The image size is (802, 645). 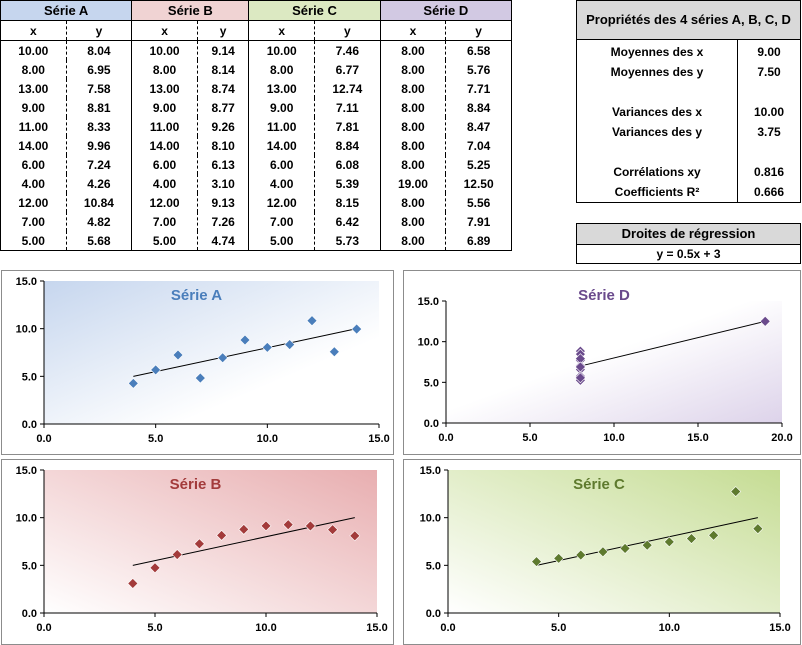 I want to click on x-value-cell: 7.00, so click(x=281, y=221).